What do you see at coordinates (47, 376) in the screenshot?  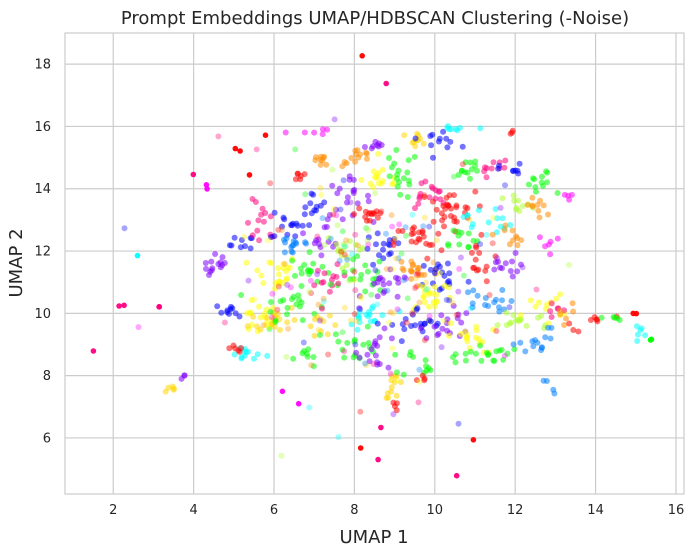 I see `y-tick-label: 8` at bounding box center [47, 376].